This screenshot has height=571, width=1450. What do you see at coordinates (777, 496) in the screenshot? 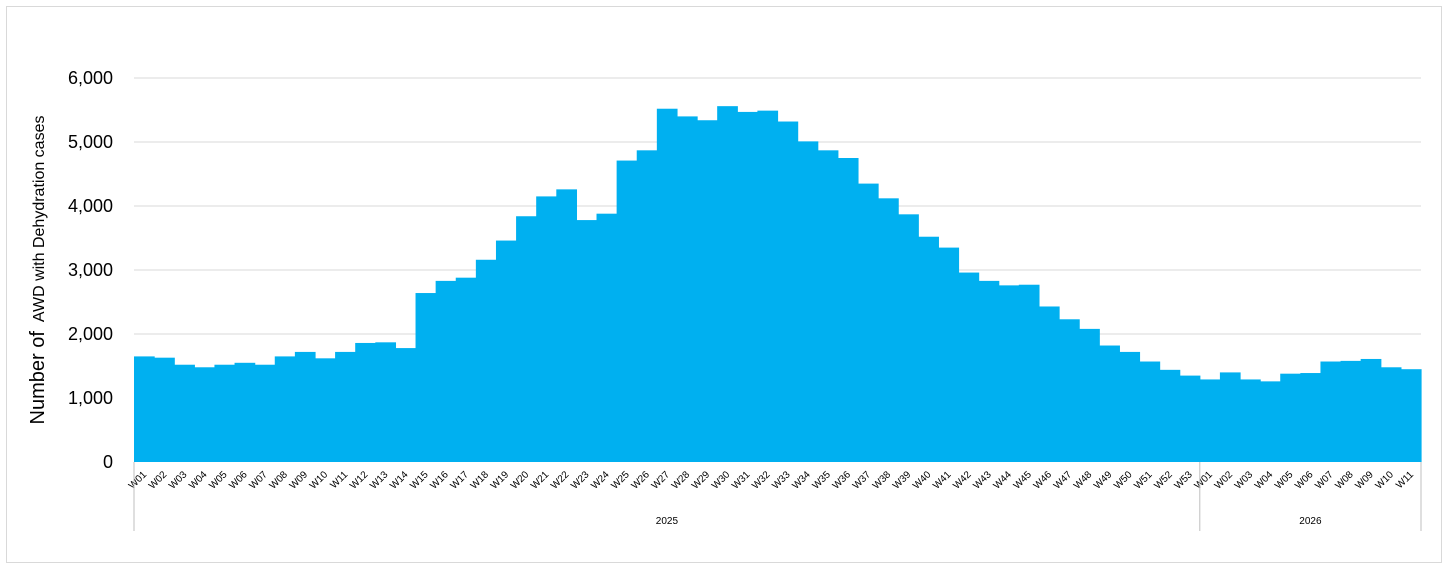
I see `year-groups: 2025 2026` at bounding box center [777, 496].